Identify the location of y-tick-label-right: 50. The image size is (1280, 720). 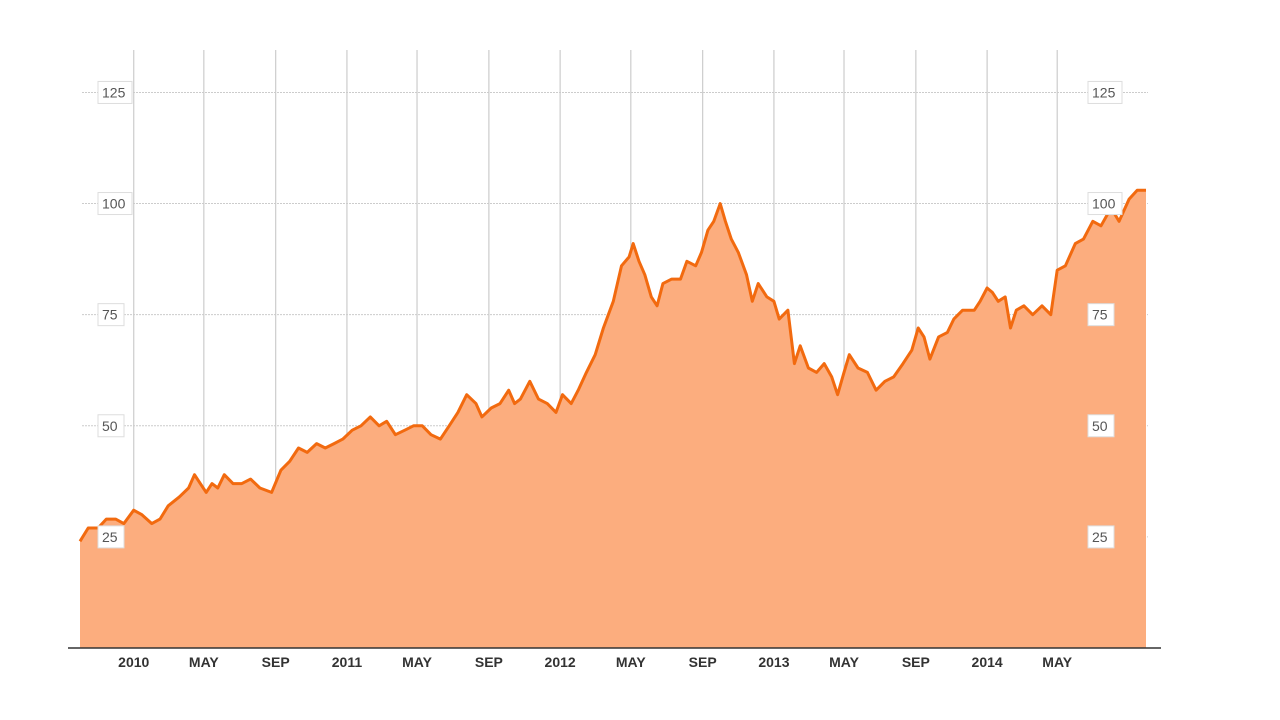
(1100, 426).